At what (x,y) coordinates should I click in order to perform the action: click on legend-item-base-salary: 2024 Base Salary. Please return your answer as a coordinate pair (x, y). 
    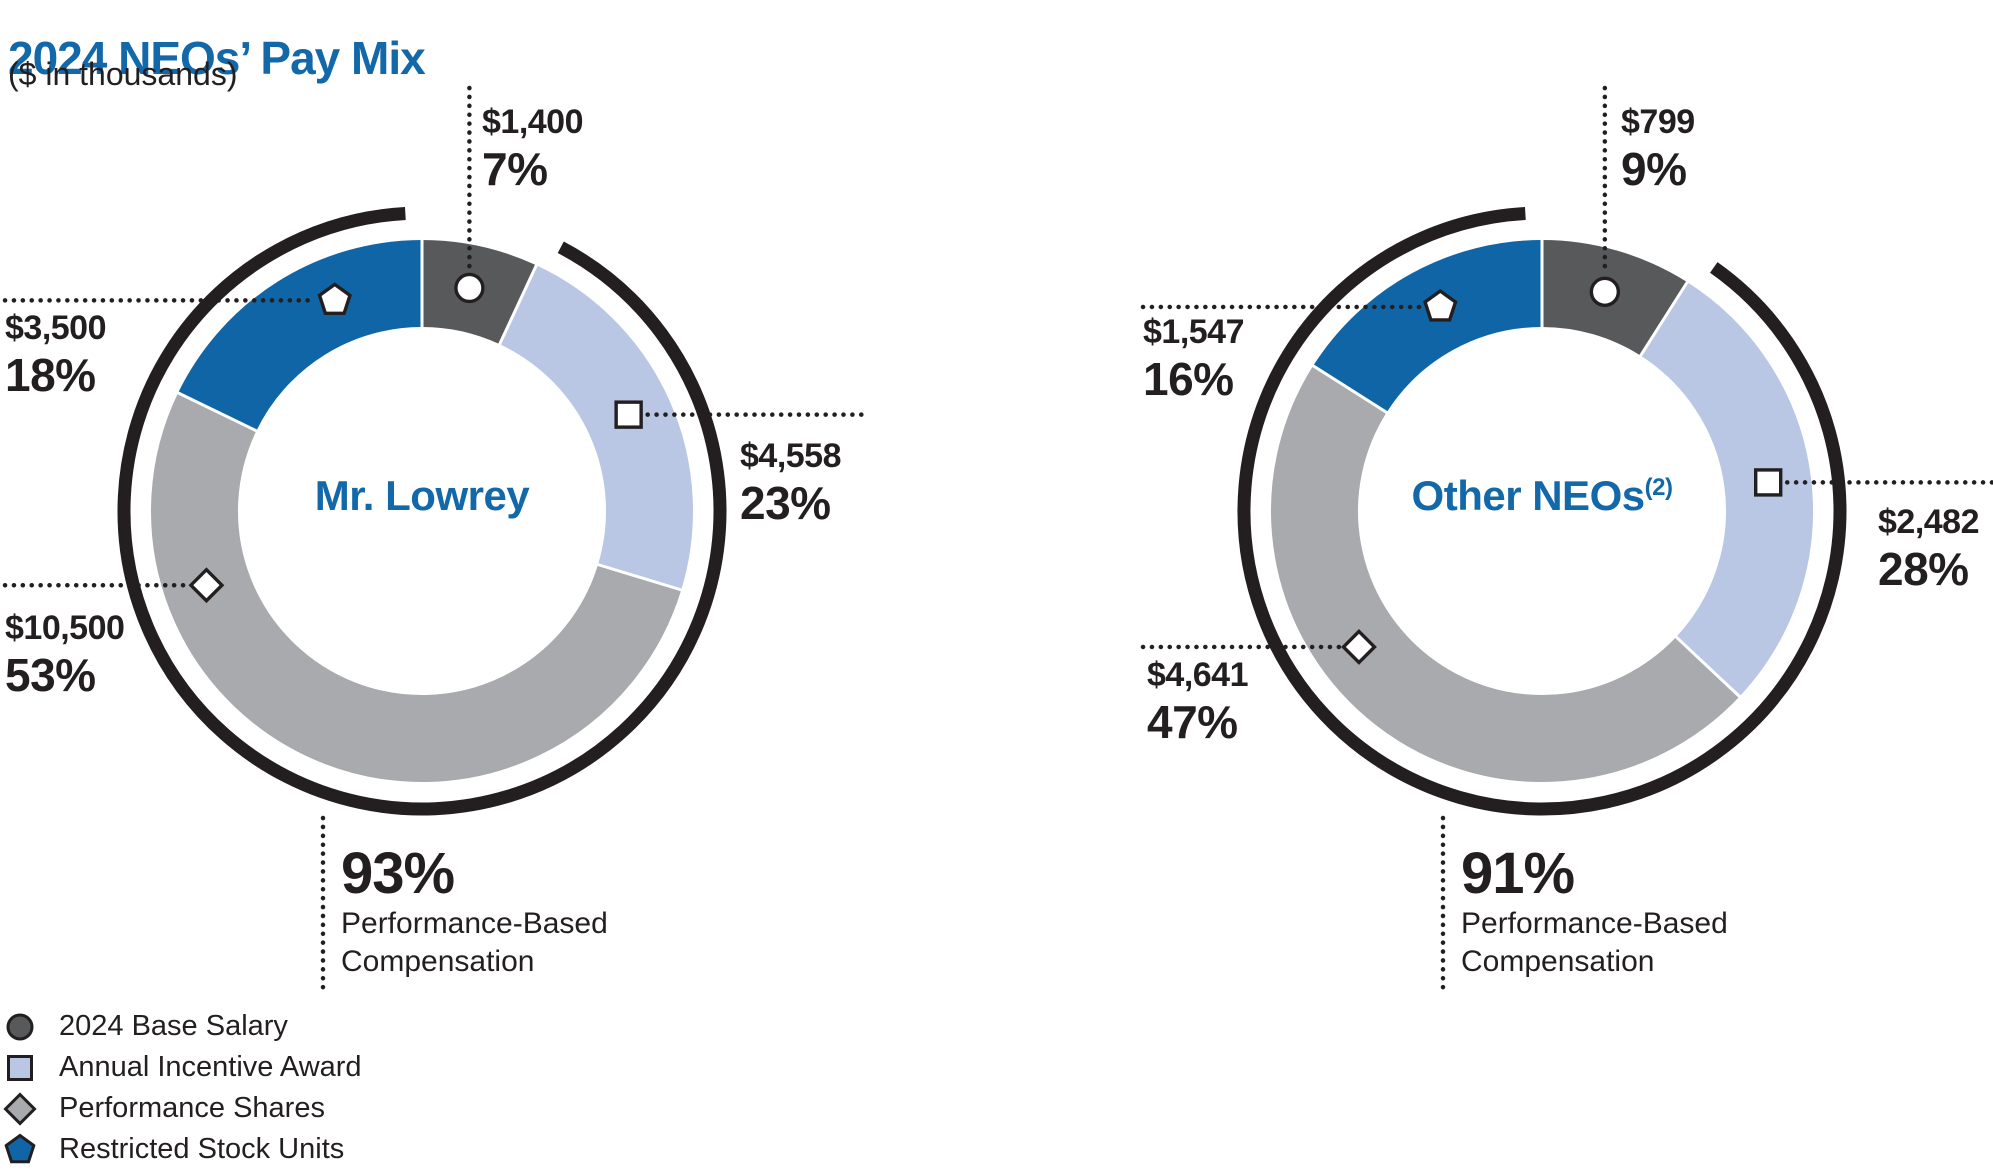
    Looking at the image, I should click on (182, 1026).